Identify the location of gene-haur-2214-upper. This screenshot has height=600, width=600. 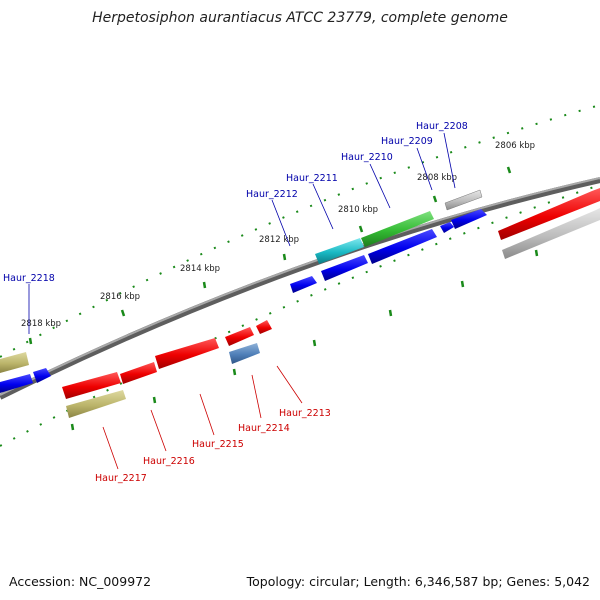
(239, 336).